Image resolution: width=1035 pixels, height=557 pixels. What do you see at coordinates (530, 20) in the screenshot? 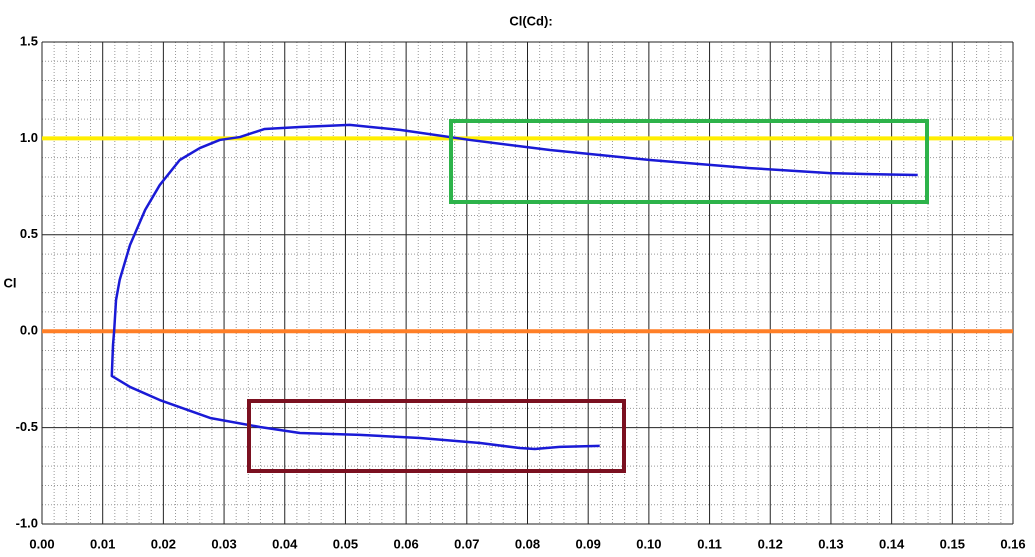
I see `chart-title: Cl(Cd):` at bounding box center [530, 20].